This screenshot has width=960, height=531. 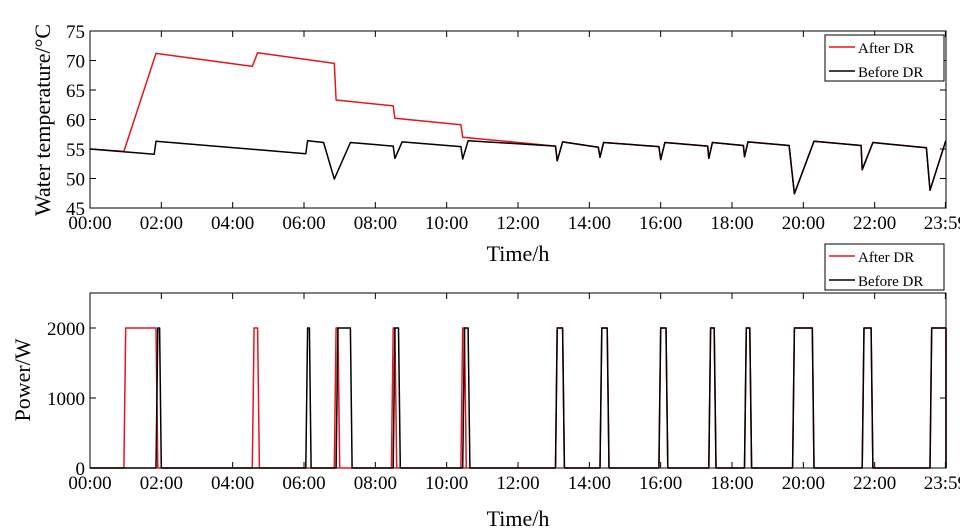 I want to click on y-tick-label: 60, so click(x=75, y=121).